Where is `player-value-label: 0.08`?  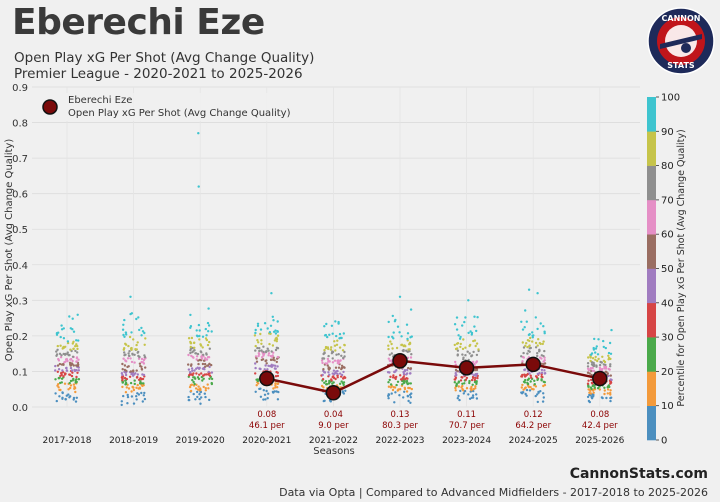 player-value-label: 0.08 is located at coordinates (599, 415).